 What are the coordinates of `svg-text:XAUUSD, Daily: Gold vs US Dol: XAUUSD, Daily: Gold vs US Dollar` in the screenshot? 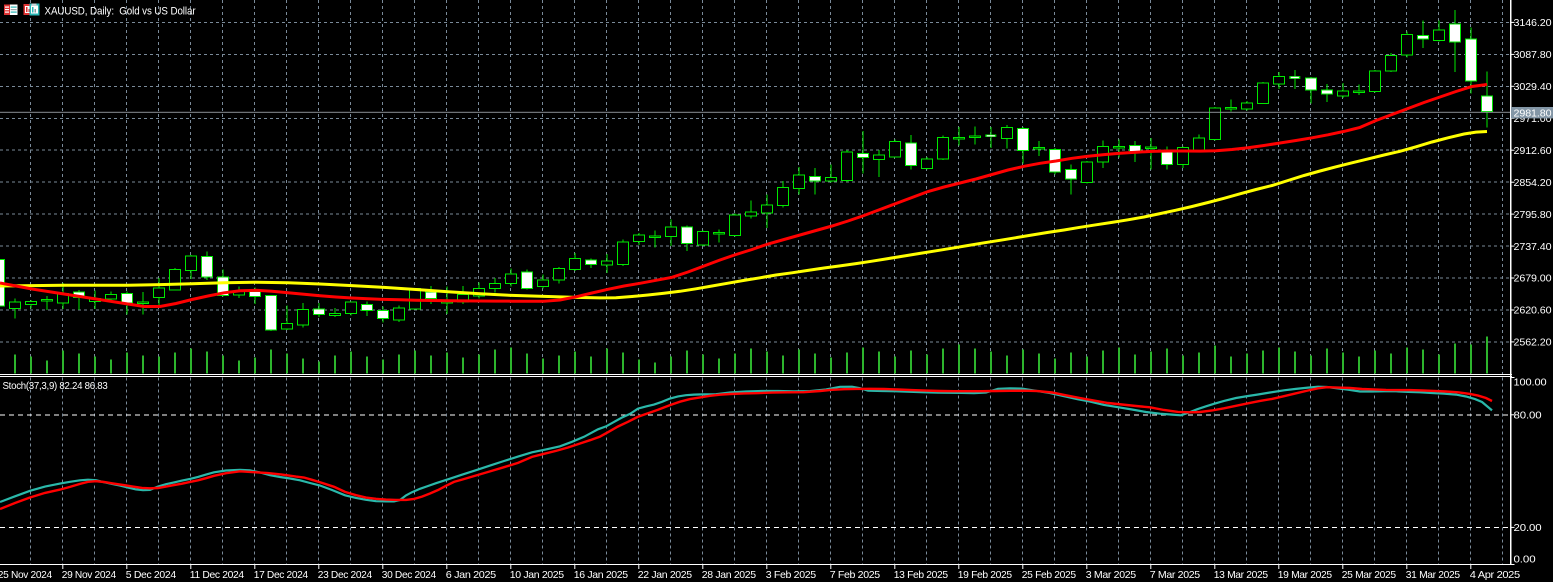 It's located at (120, 12).